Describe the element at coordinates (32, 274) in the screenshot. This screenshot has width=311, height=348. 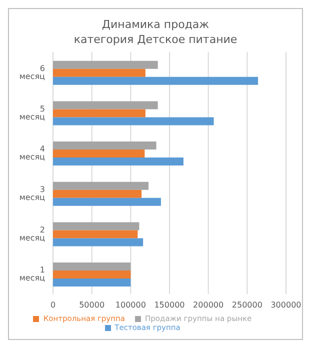
I see `y-tick-label: 1 месяц` at that location.